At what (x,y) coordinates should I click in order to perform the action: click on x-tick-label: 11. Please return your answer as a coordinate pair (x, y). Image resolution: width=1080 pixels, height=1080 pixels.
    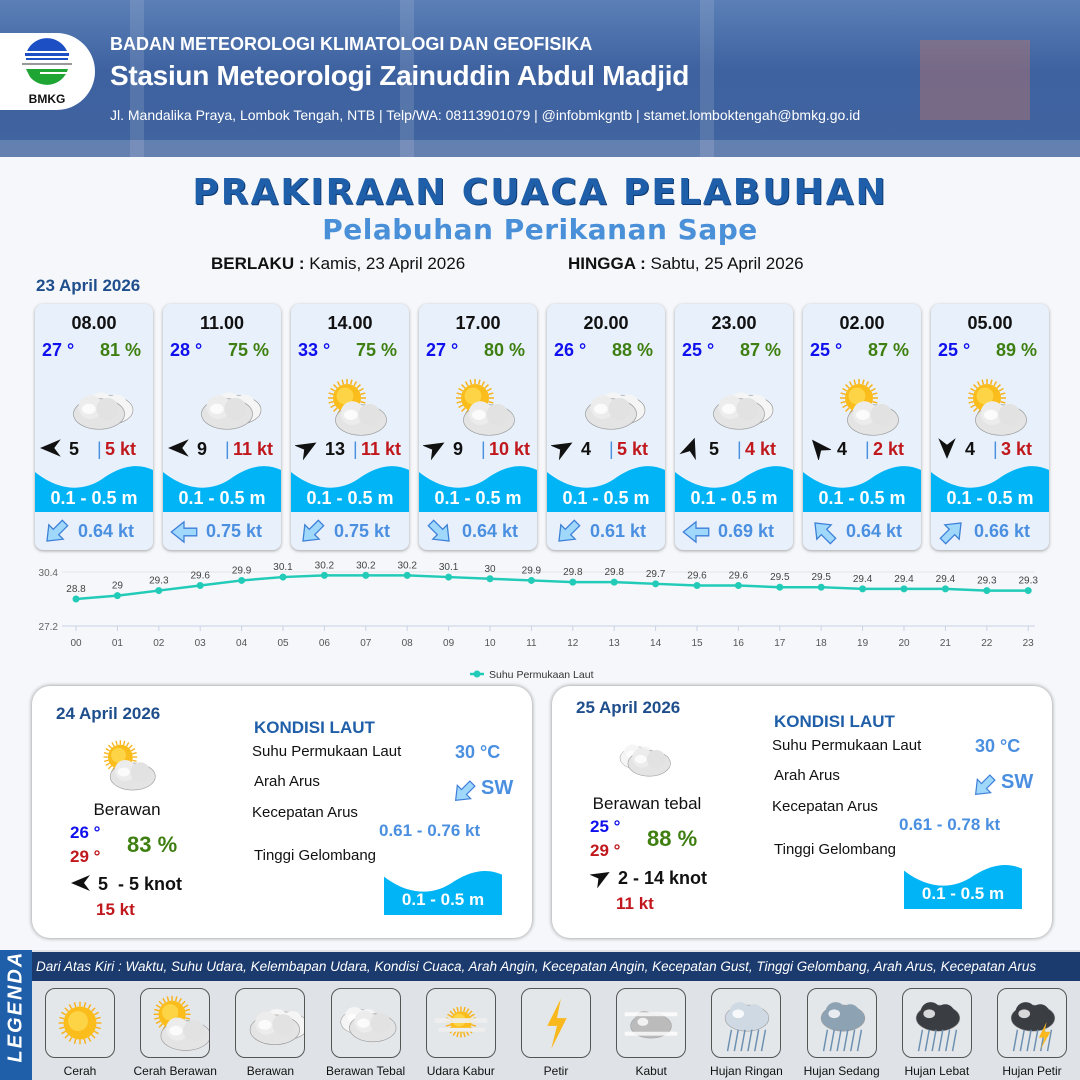
    Looking at the image, I should click on (531, 643).